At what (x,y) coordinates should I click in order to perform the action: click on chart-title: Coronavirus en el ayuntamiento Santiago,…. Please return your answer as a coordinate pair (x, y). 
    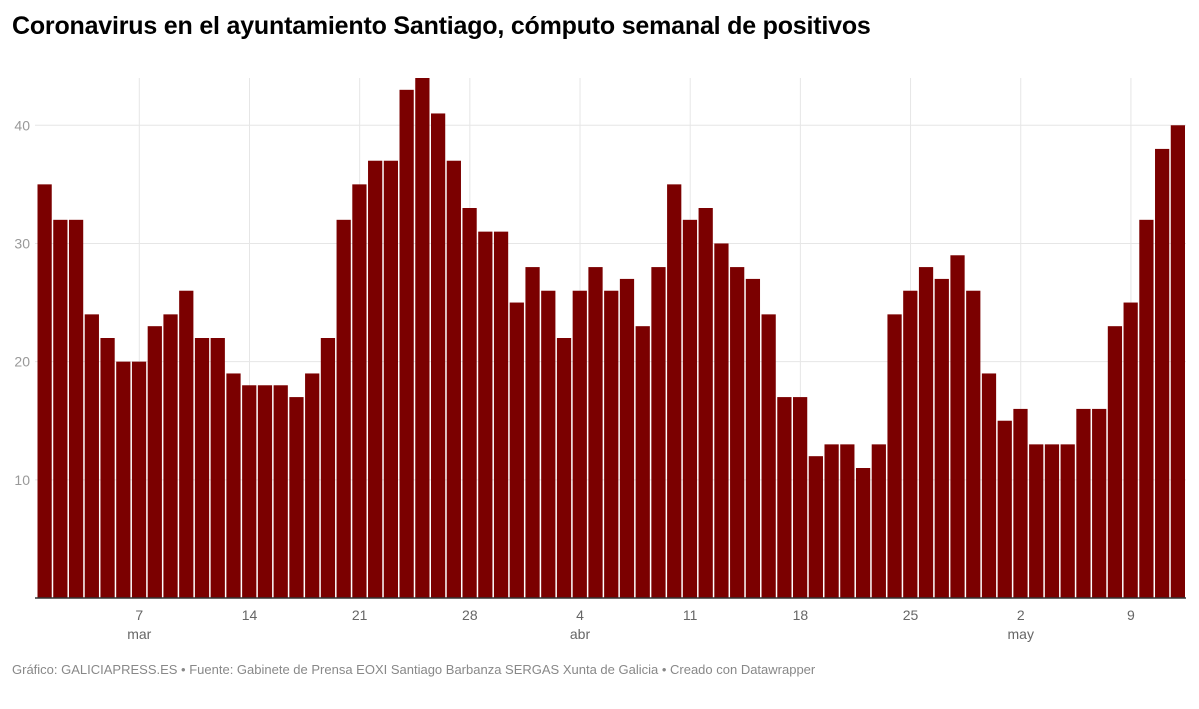
    Looking at the image, I should click on (441, 26).